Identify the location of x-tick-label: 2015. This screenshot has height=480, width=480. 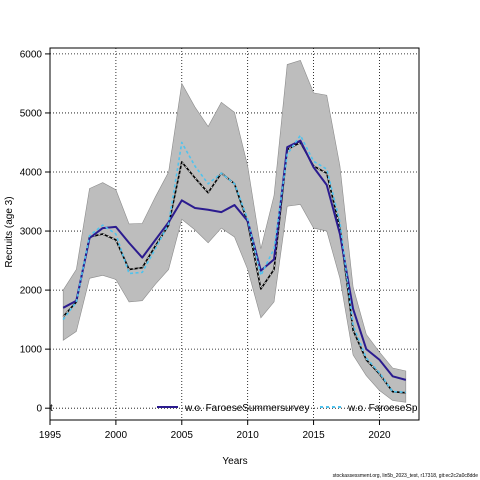
(313, 435).